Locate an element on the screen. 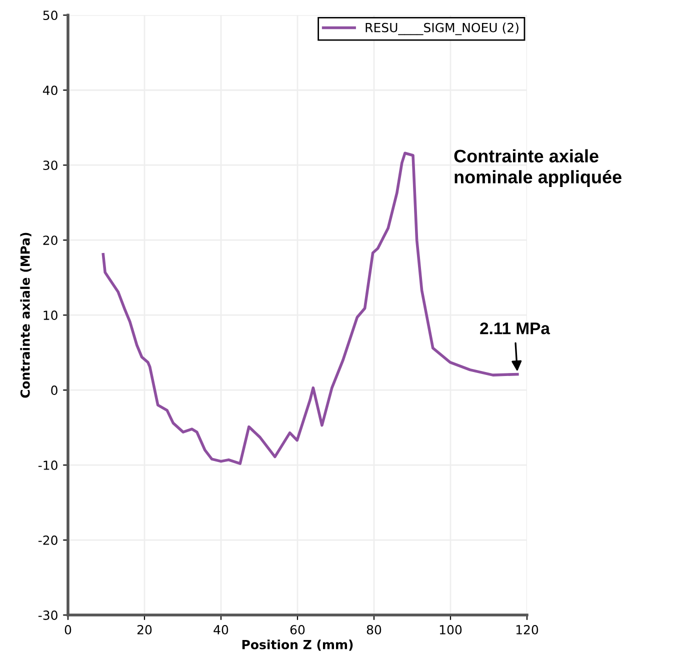  y-tick-label: 10 is located at coordinates (51, 315).